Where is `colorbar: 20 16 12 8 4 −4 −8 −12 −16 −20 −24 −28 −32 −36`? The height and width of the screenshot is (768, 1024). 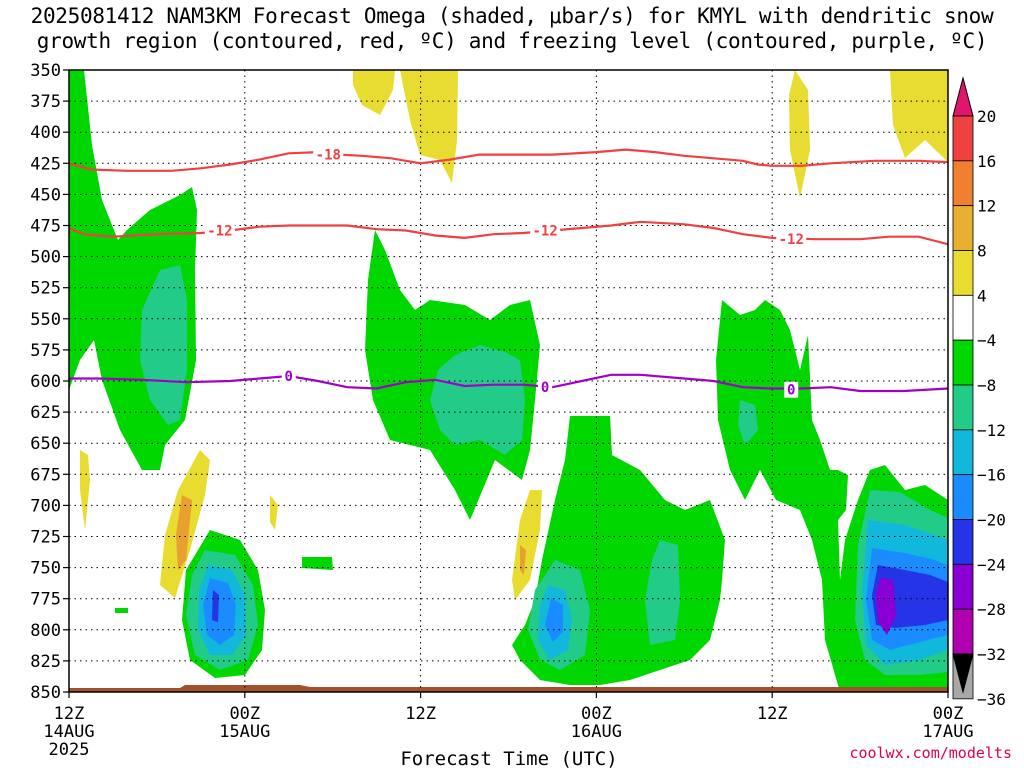
colorbar: 20 16 12 8 4 −4 −8 −12 −16 −20 −24 −28 −32 −36 is located at coordinates (979, 392).